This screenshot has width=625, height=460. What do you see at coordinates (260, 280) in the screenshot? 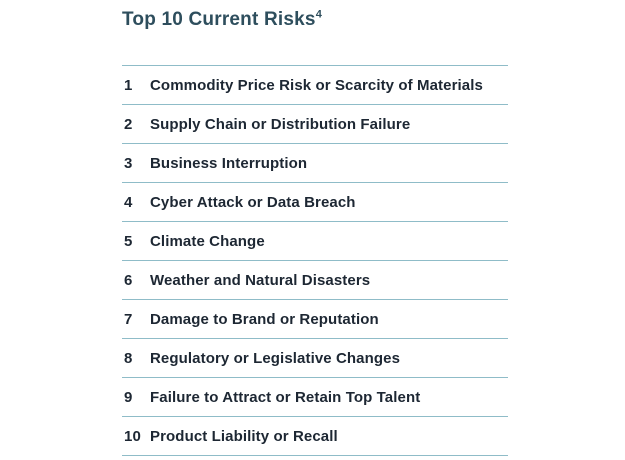
I see `risk-label: Weather and Natural Disasters` at bounding box center [260, 280].